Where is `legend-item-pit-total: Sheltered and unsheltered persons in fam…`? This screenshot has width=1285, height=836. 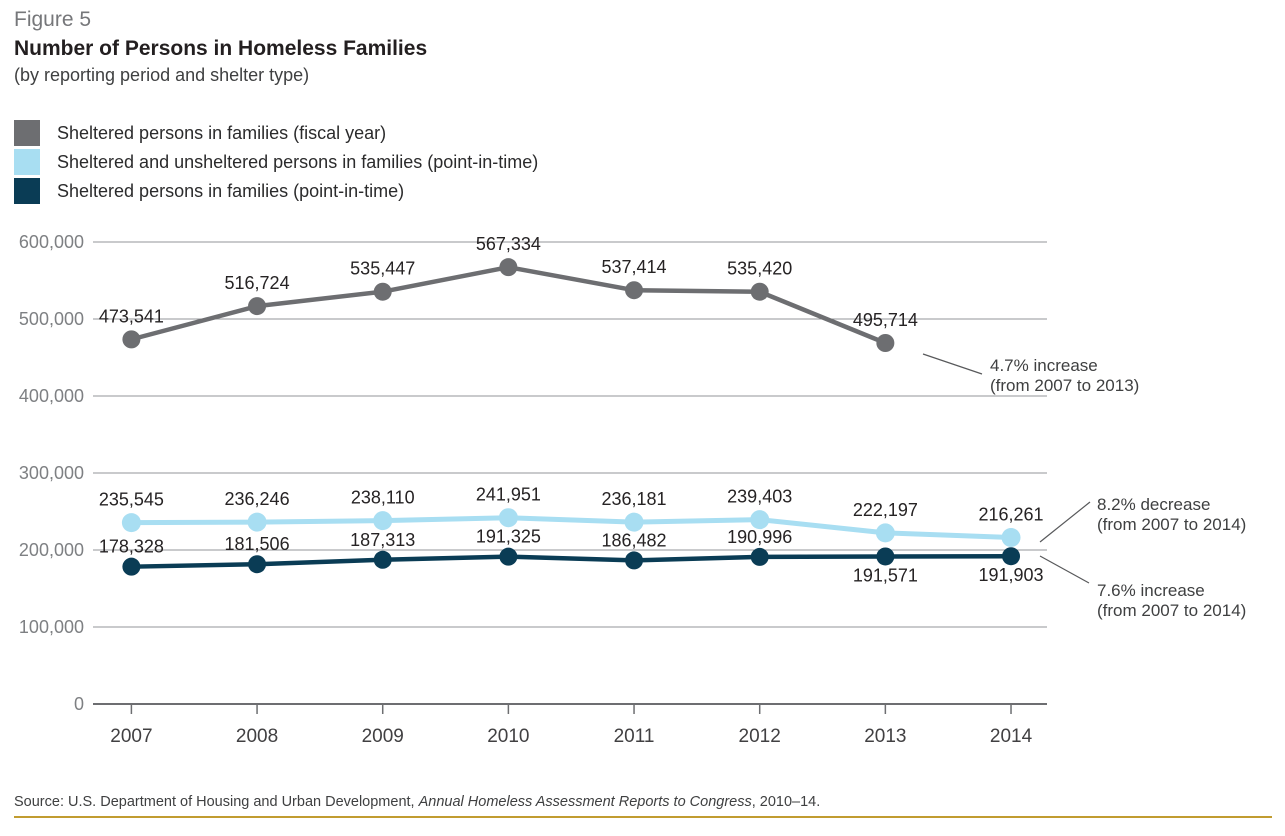 legend-item-pit-total: Sheltered and unsheltered persons in fam… is located at coordinates (276, 162).